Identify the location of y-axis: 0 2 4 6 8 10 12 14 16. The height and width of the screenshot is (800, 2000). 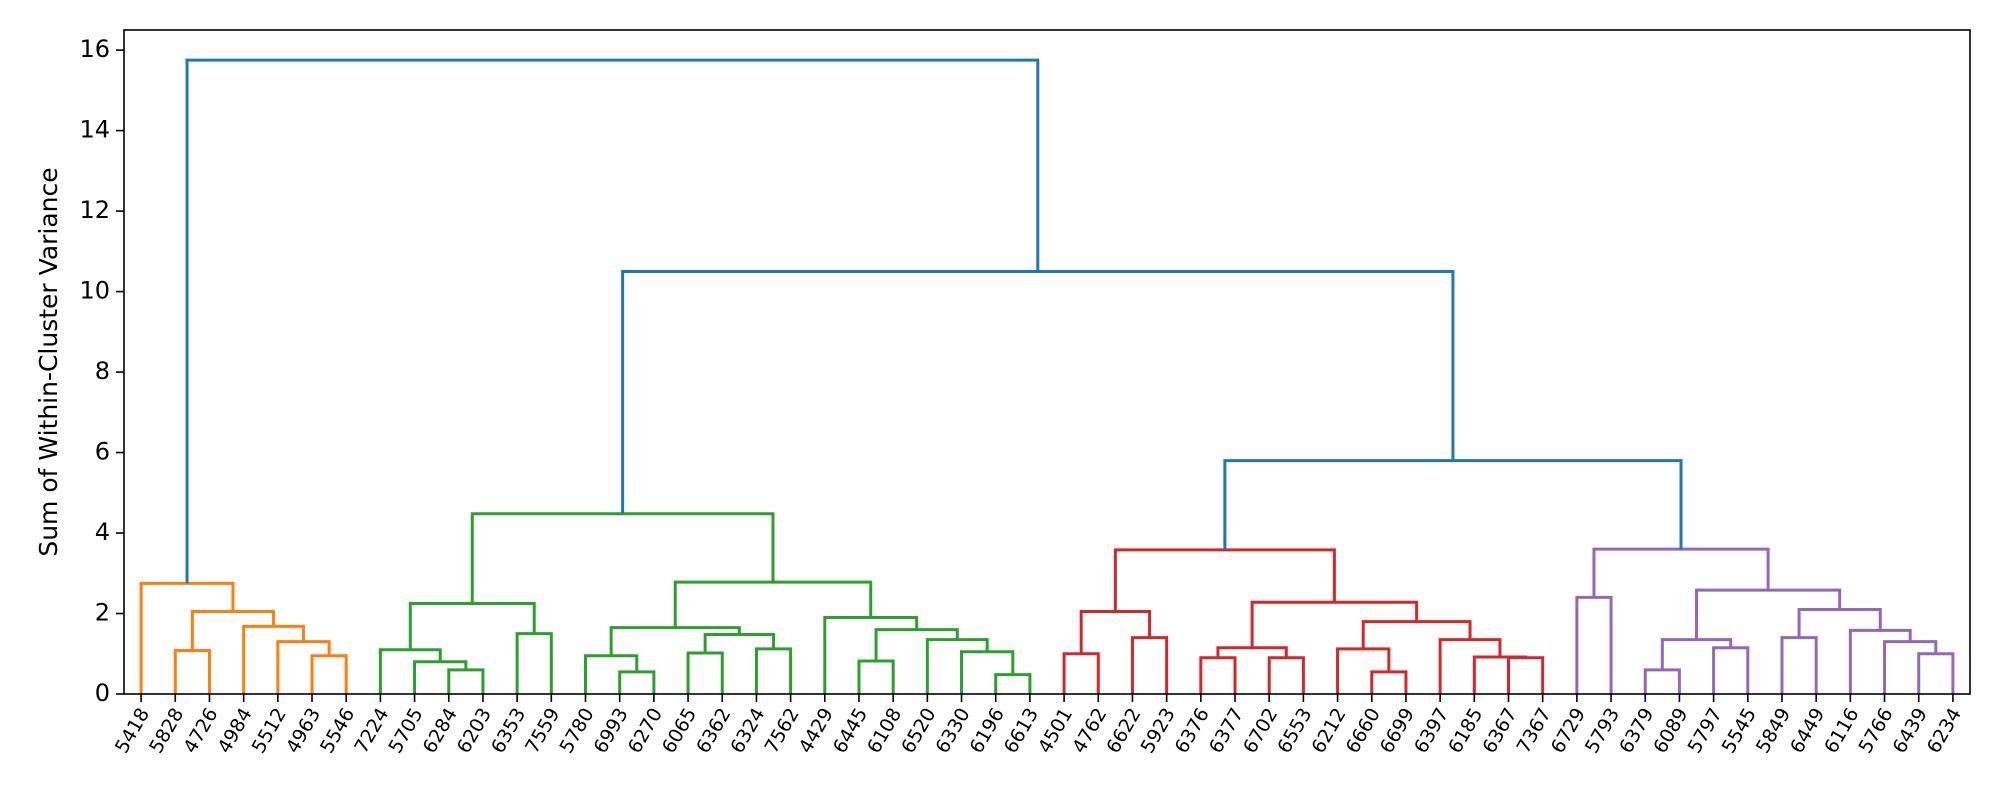
(101, 371).